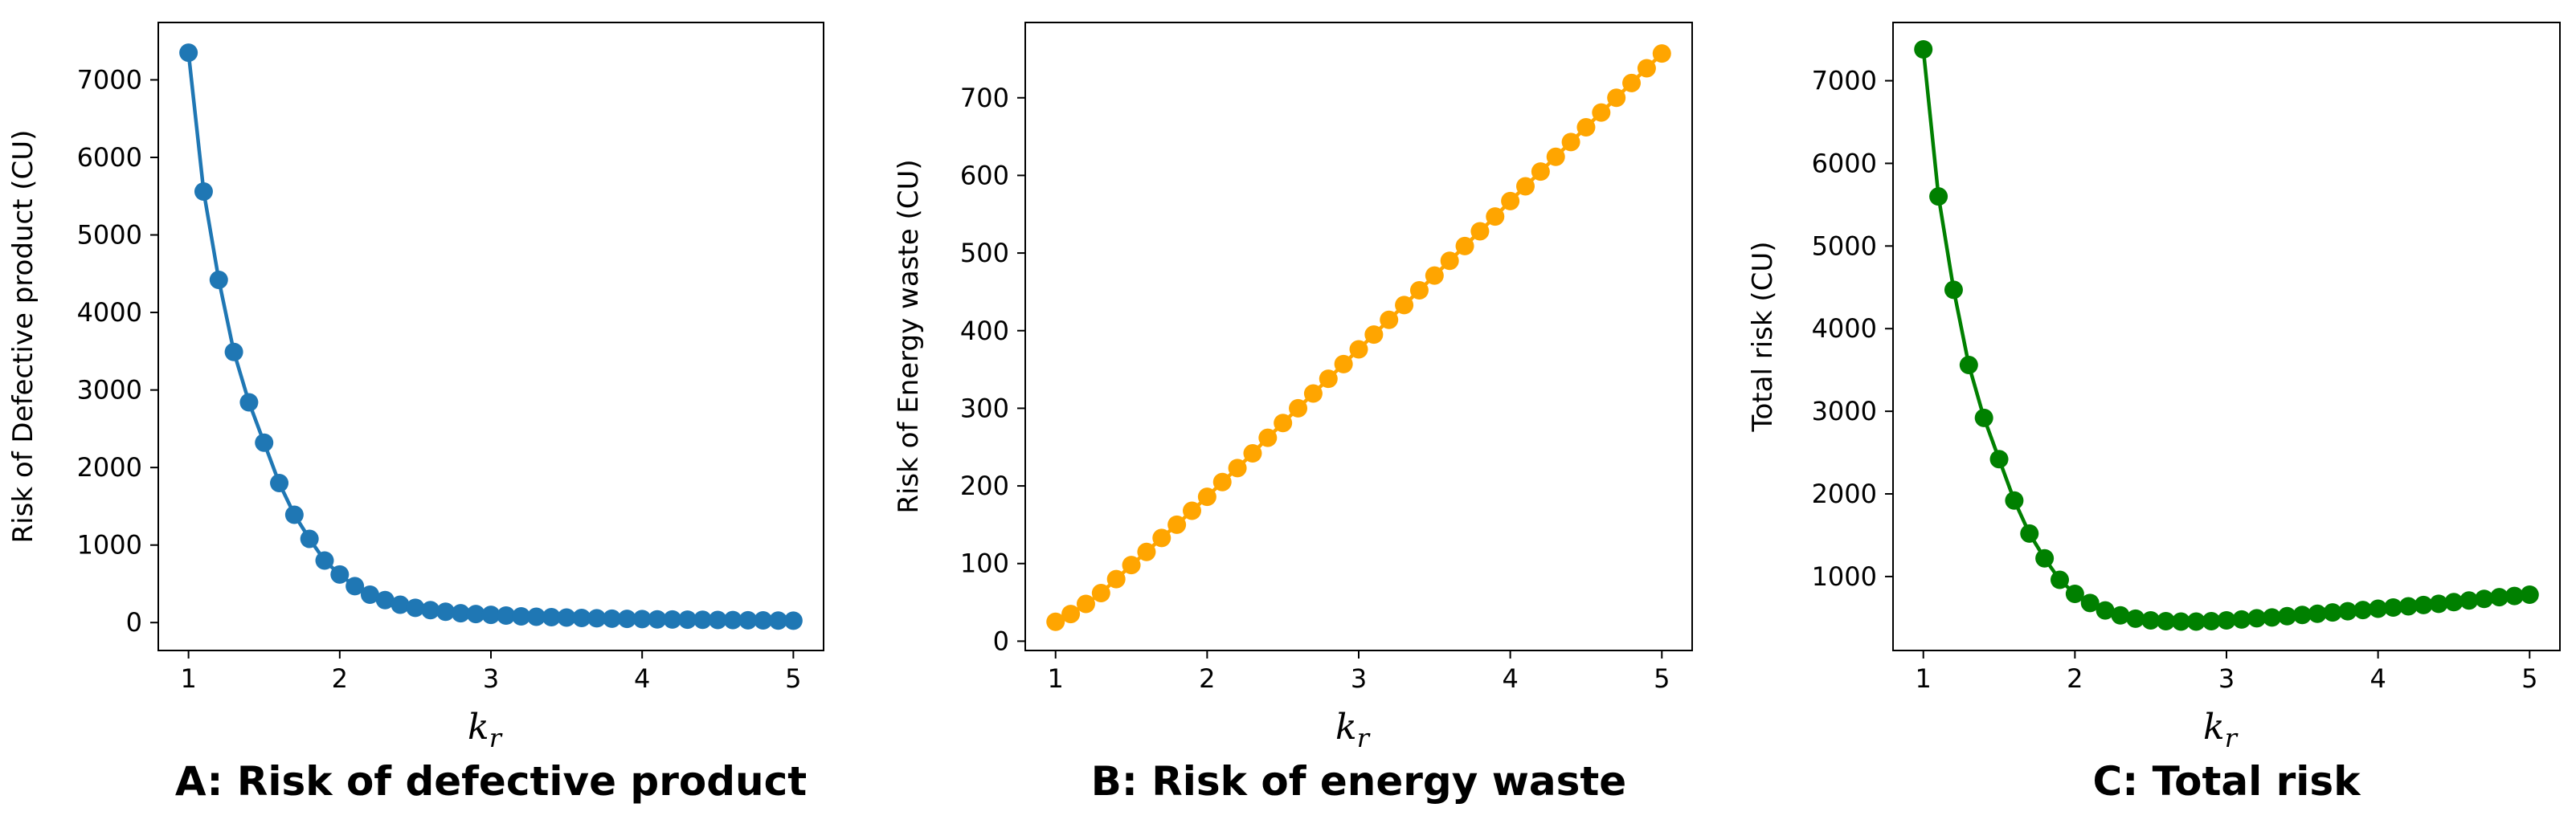 The image size is (2576, 836). I want to click on y-tick-label: 5000, so click(1844, 245).